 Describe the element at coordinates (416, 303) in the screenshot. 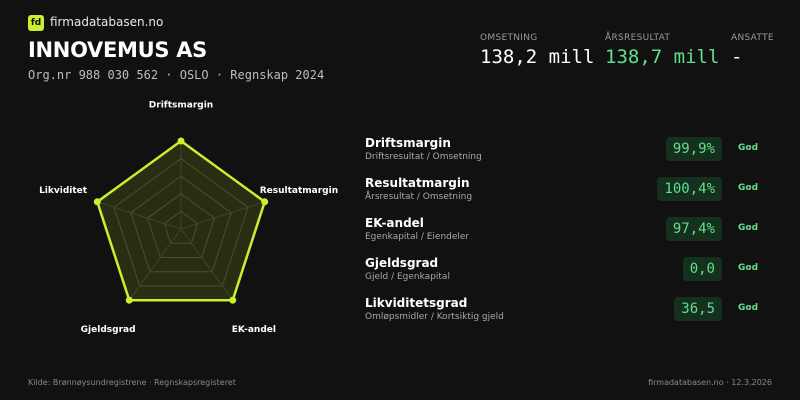

I see `metric-name: Likviditetsgrad` at that location.